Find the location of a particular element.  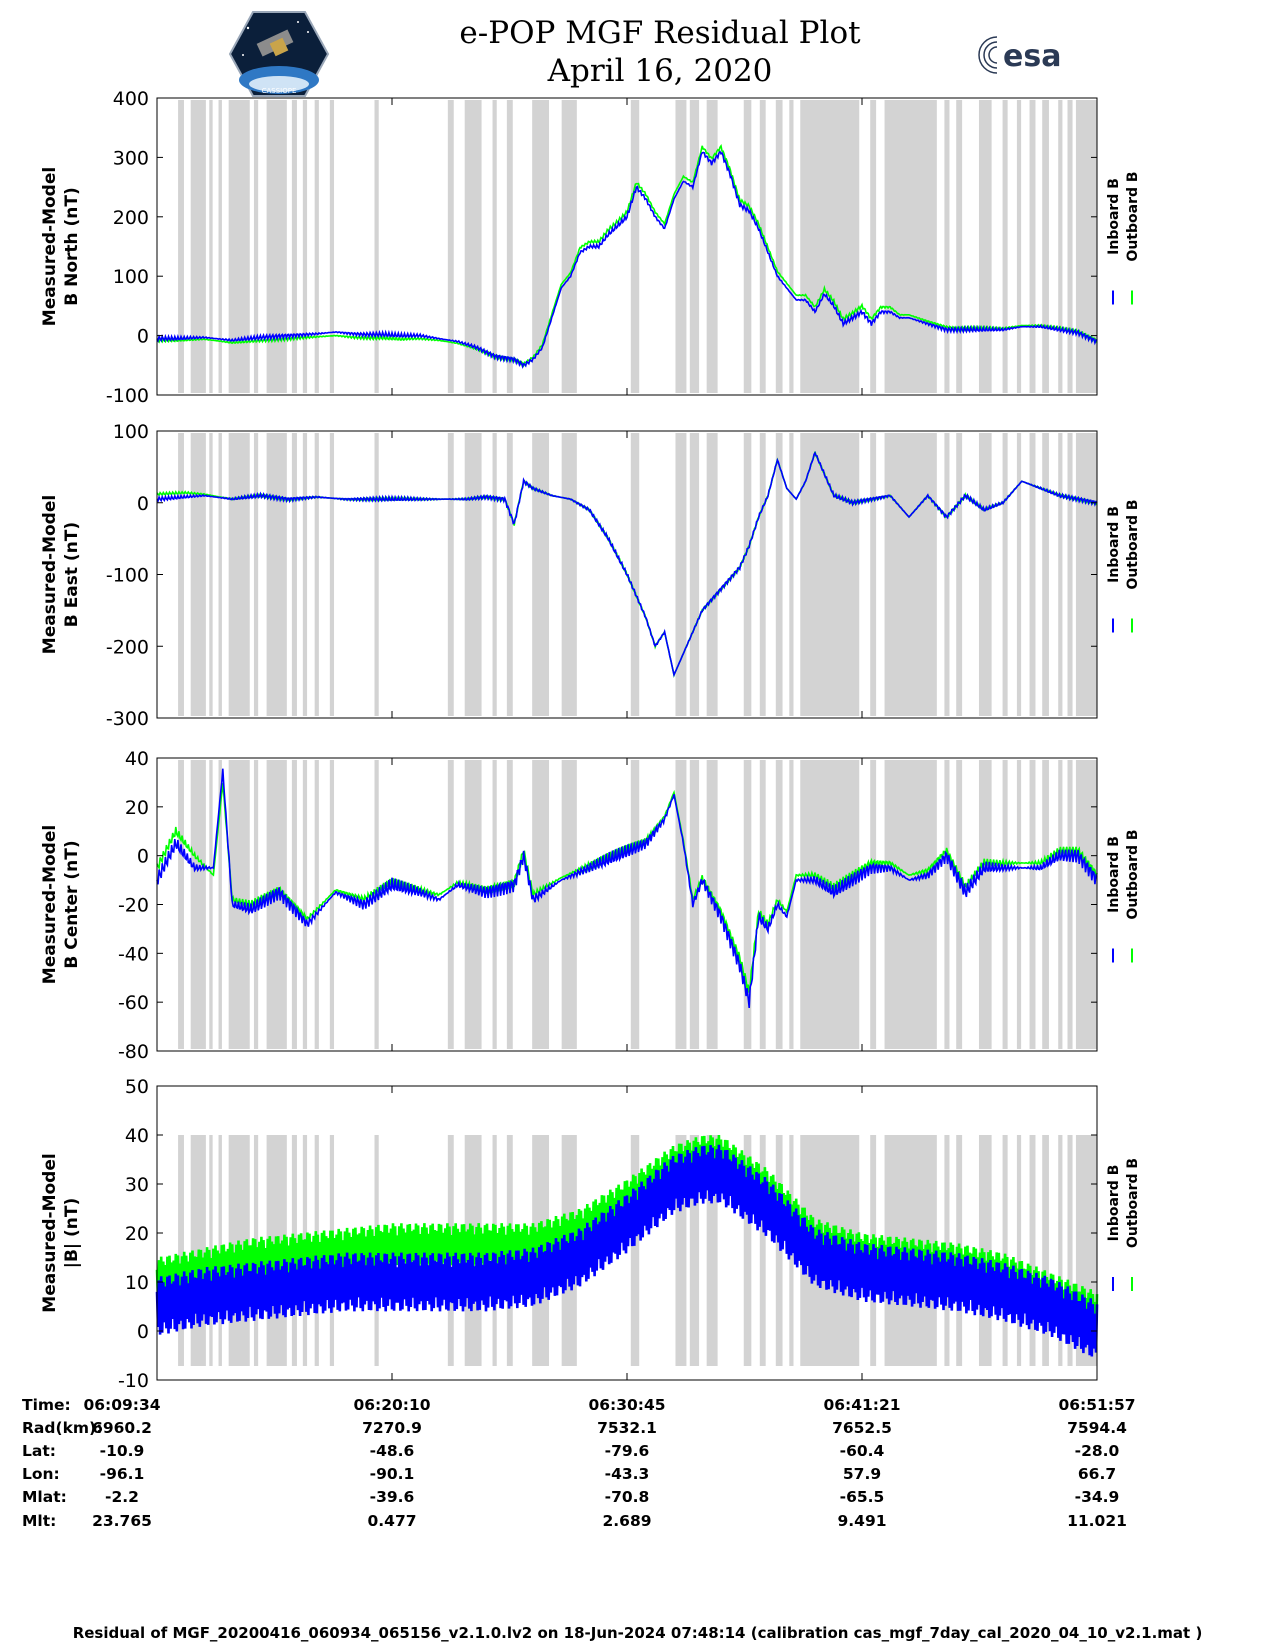

footer-value: 06:51:57 is located at coordinates (1096, 1405).